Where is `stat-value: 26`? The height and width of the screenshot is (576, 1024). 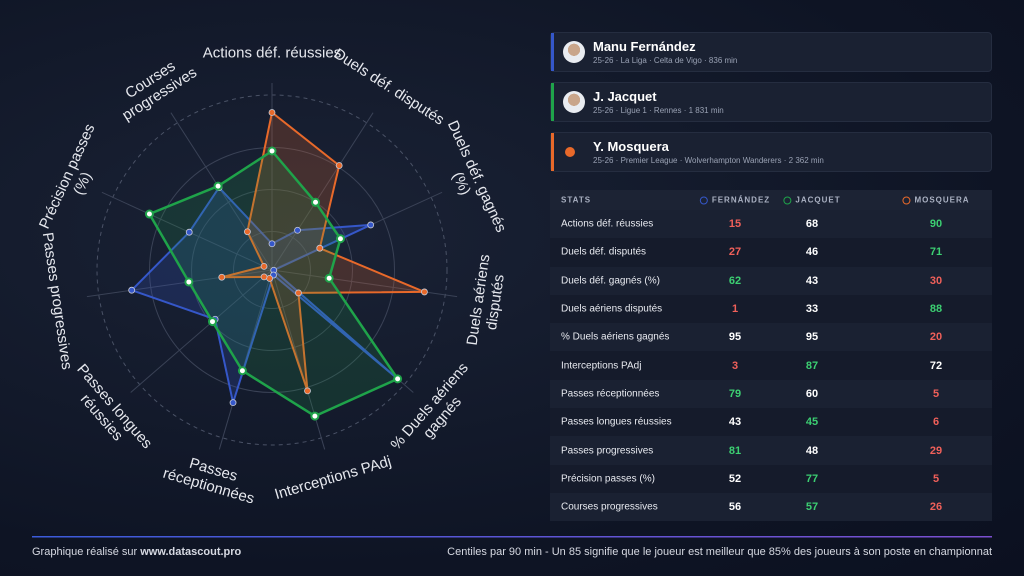
stat-value: 26 is located at coordinates (936, 507).